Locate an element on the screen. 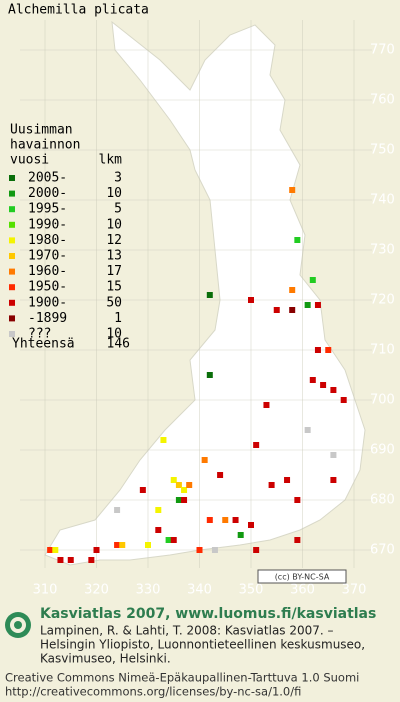  badge-box is located at coordinates (302, 576).